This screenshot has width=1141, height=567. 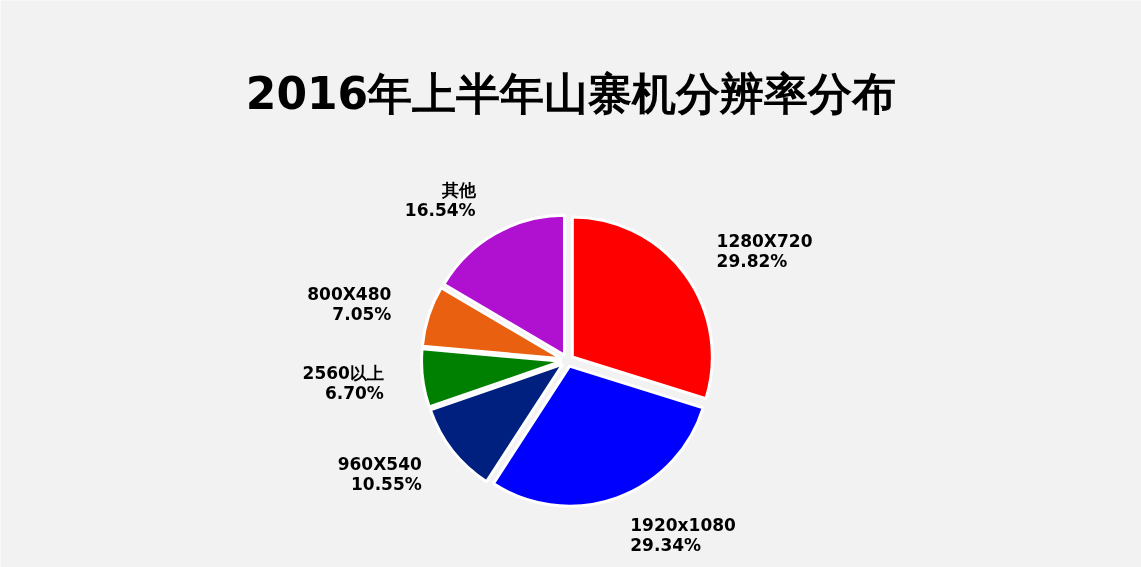 I want to click on data-label: 29.82%, so click(x=752, y=260).